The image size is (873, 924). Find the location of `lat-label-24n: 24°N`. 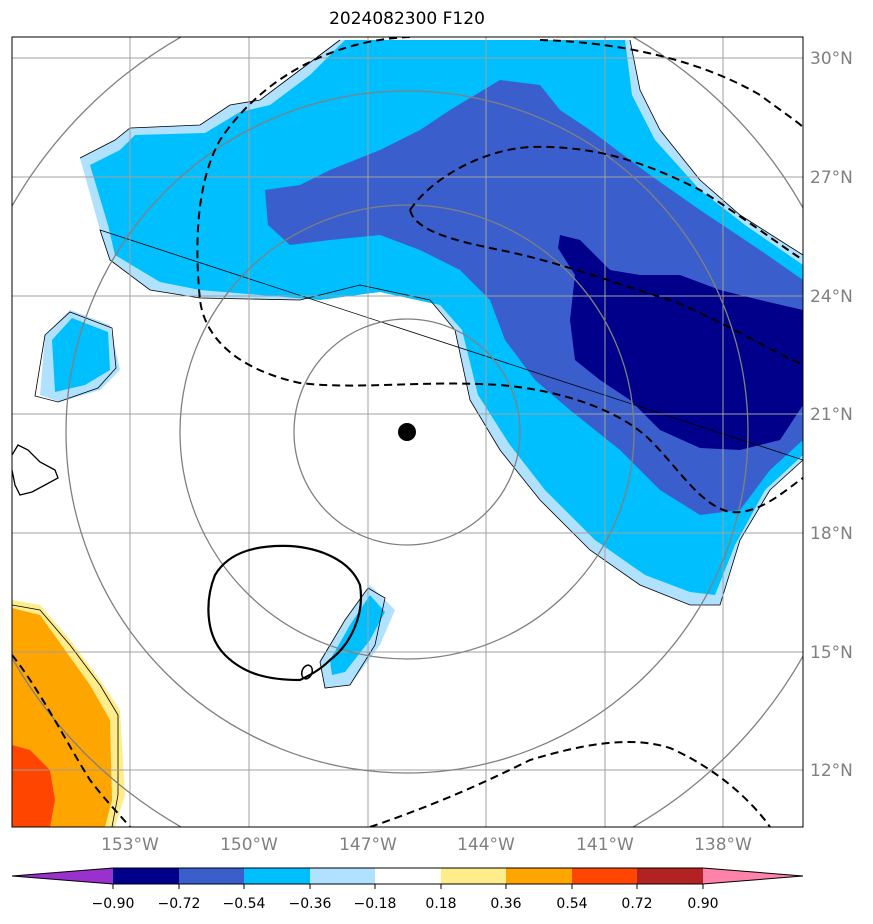

lat-label-24n: 24°N is located at coordinates (831, 297).